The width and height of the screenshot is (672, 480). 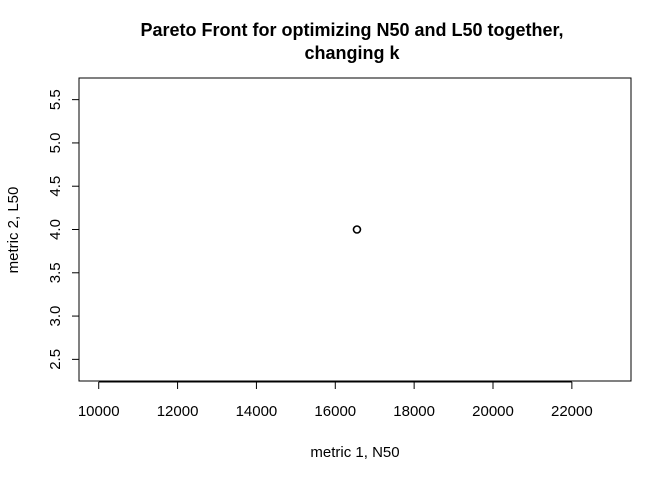 I want to click on y-tick-label: 3.0, so click(x=55, y=316).